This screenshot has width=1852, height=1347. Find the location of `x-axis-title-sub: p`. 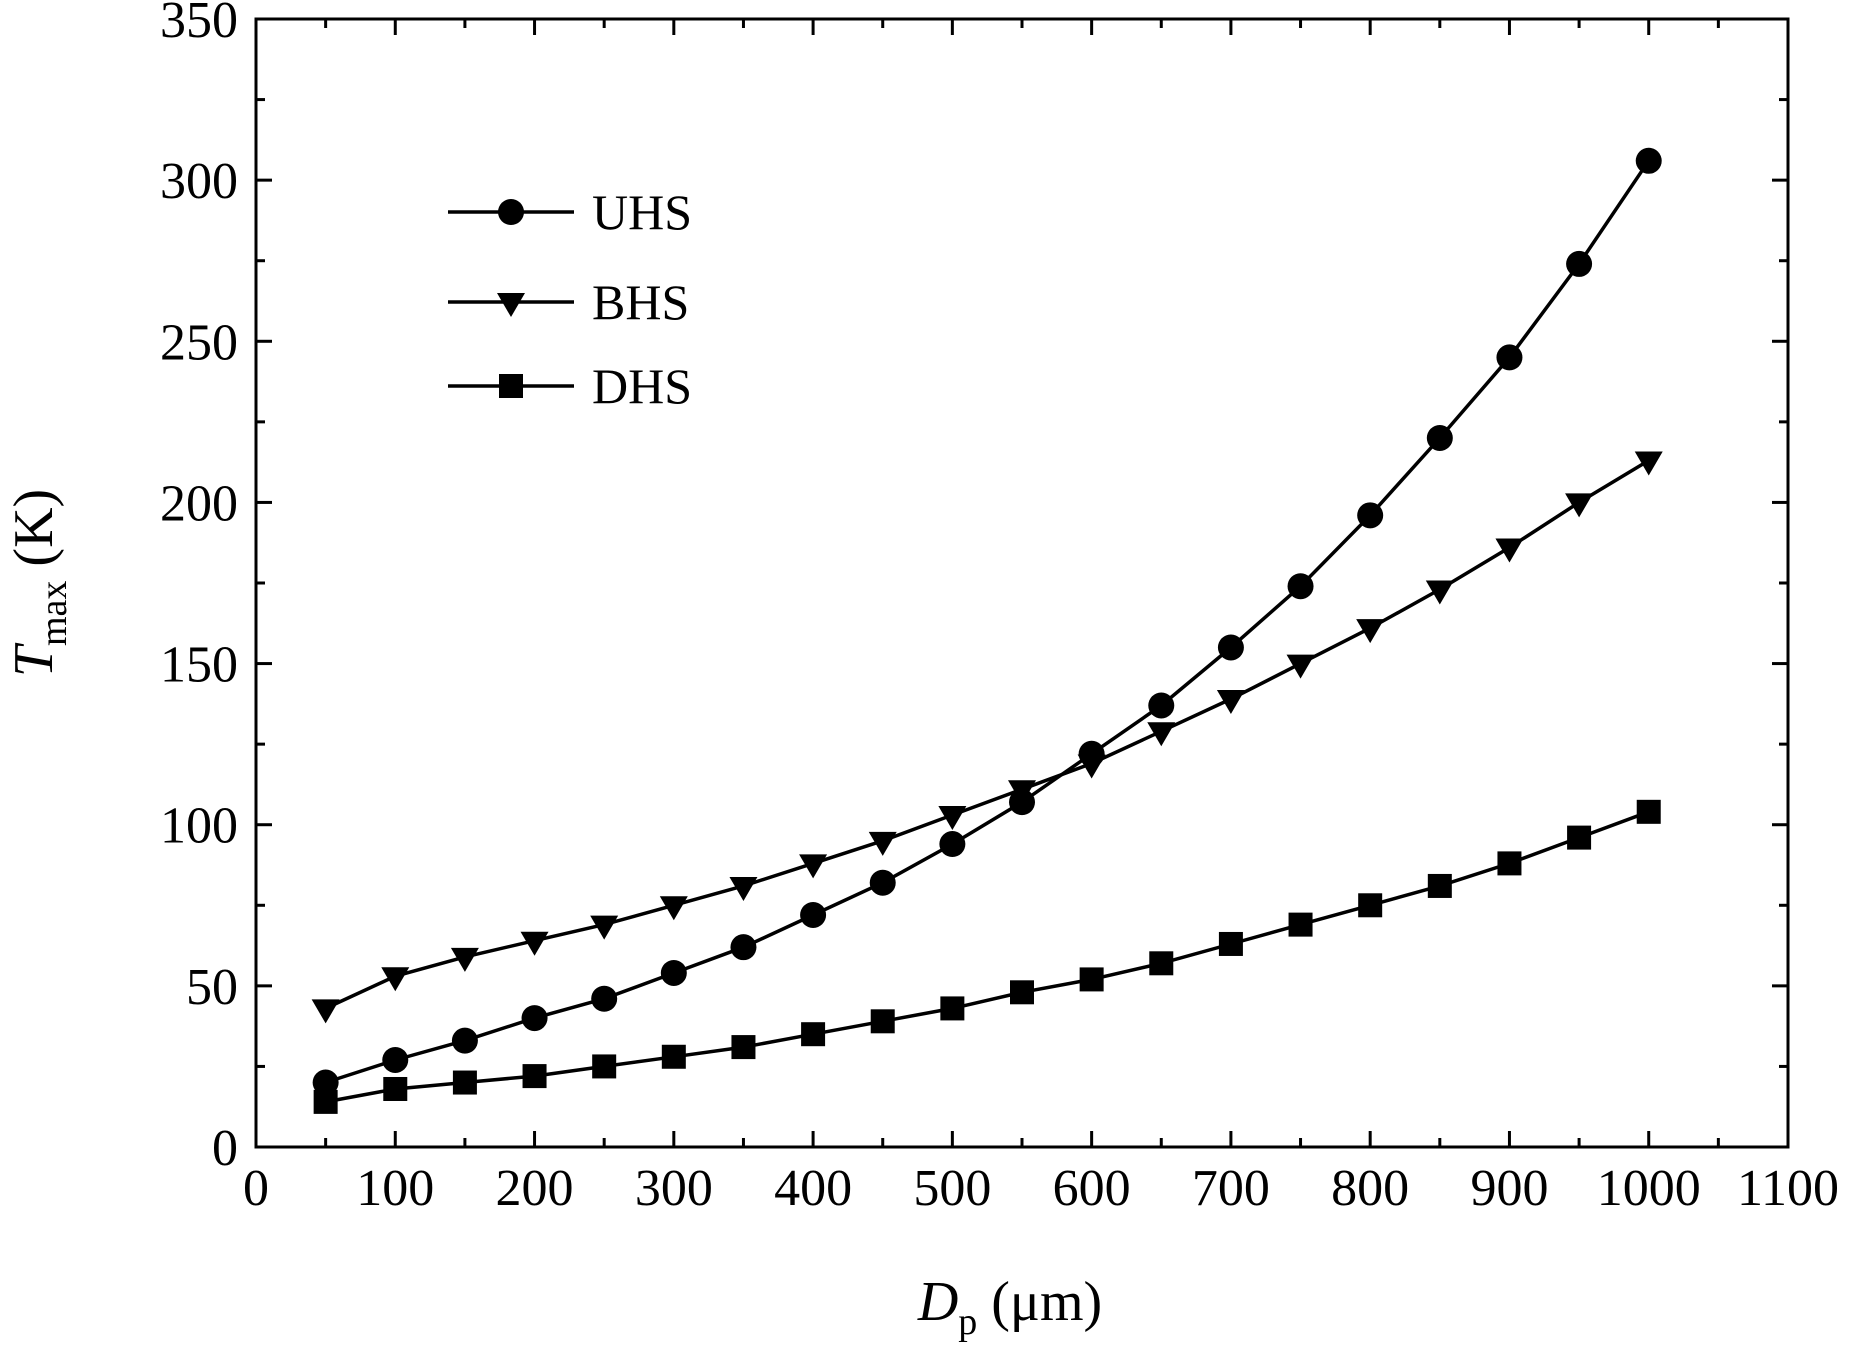

x-axis-title-sub: p is located at coordinates (967, 1322).